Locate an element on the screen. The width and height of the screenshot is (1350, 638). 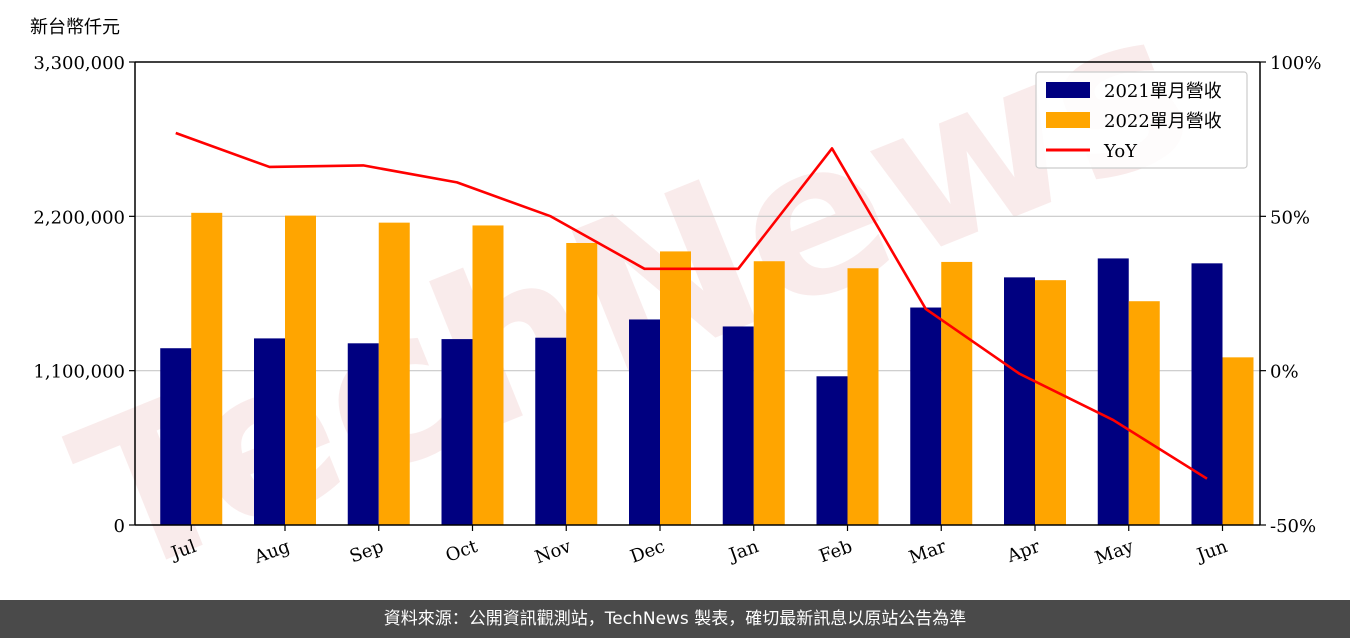
x-tick-label: Jun is located at coordinates (1212, 551).